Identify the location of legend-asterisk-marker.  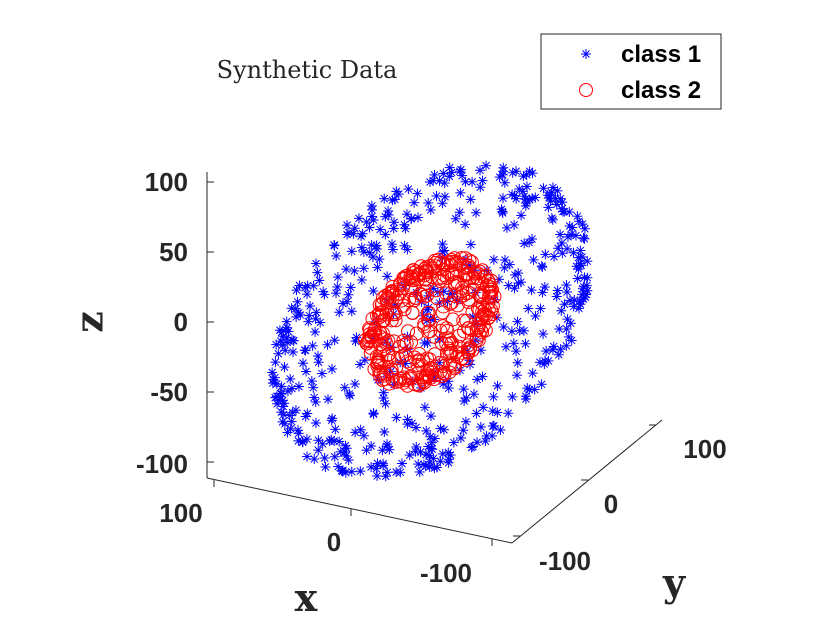
(586, 54).